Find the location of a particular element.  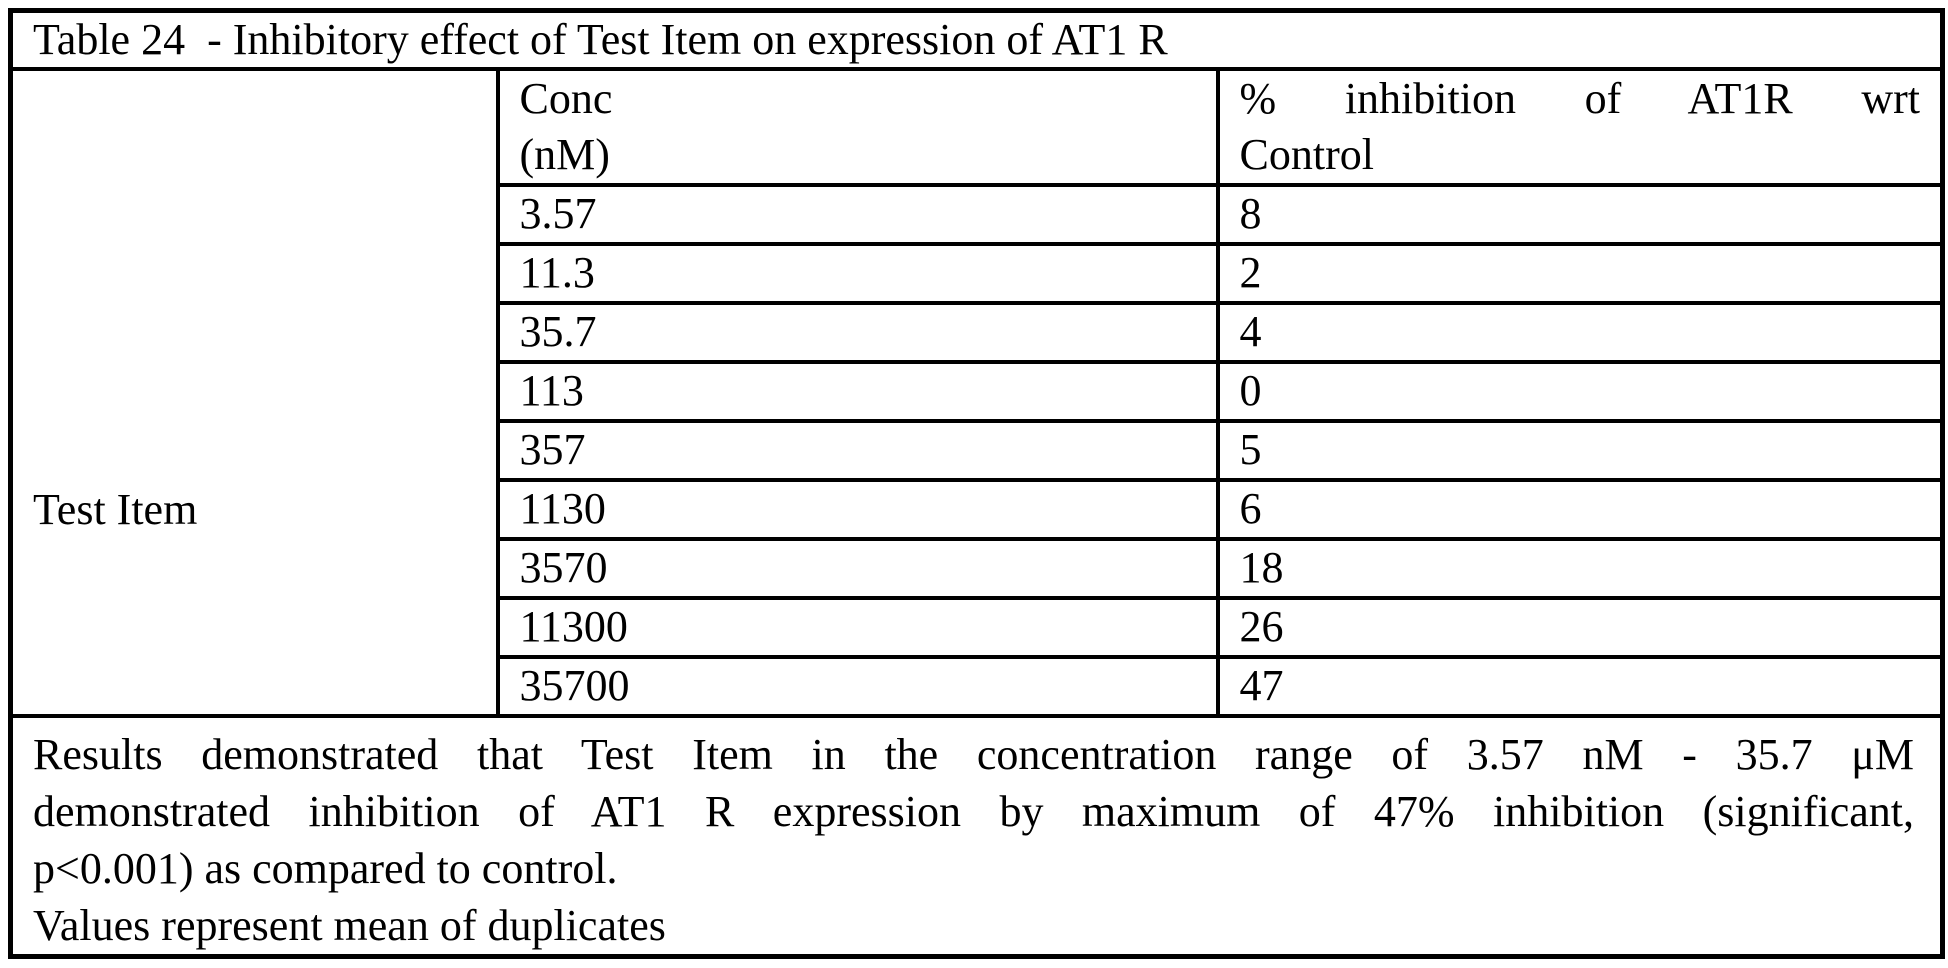

table-row: 3.57 8 is located at coordinates (978, 214).